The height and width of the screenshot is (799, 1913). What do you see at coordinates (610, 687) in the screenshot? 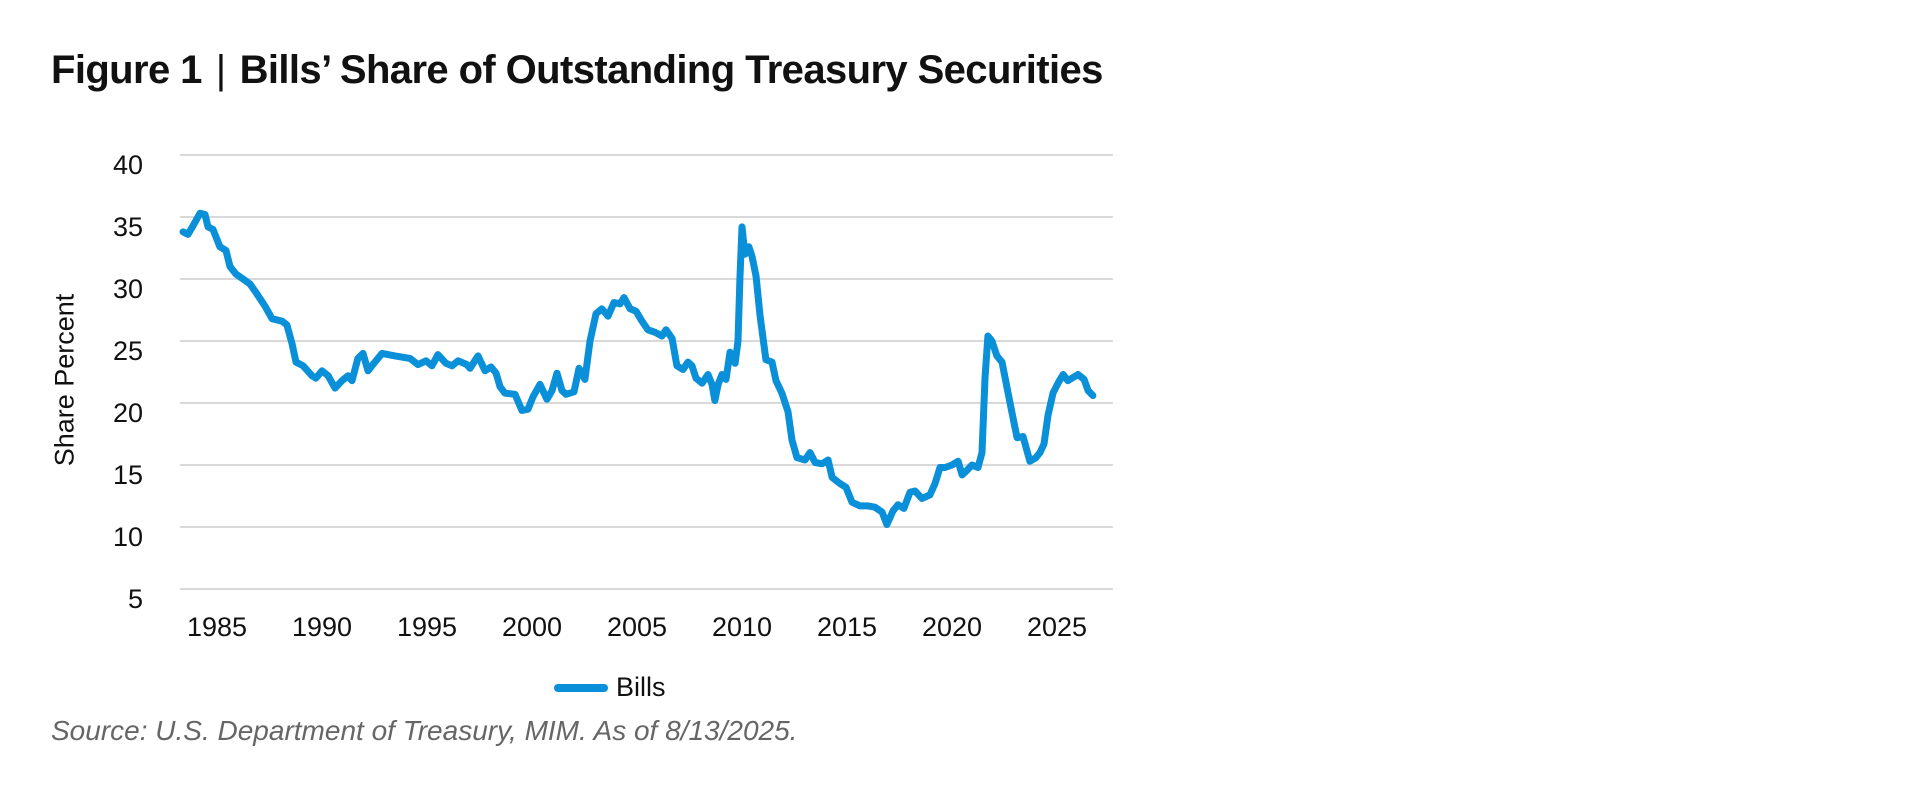
I see `legend: Bills` at bounding box center [610, 687].